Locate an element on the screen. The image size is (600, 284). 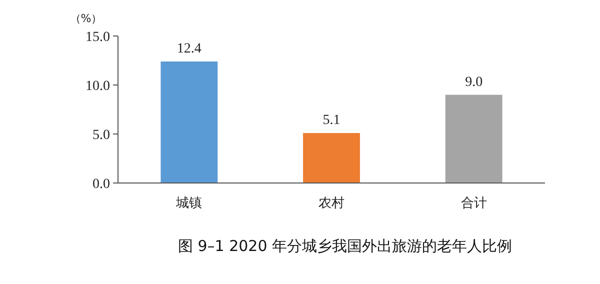
x-tick-label: 农村 is located at coordinates (331, 203).